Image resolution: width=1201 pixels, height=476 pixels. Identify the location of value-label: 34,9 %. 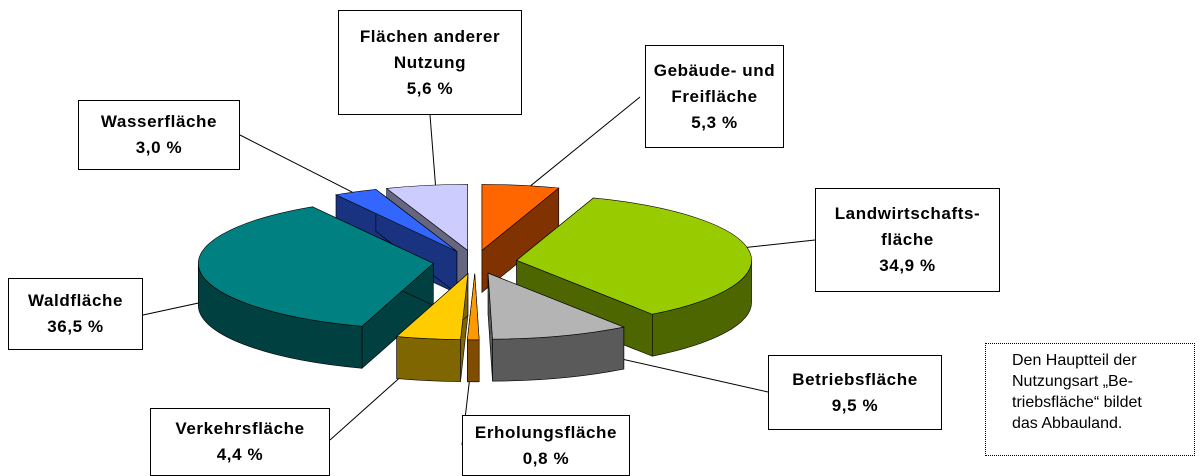
(907, 265).